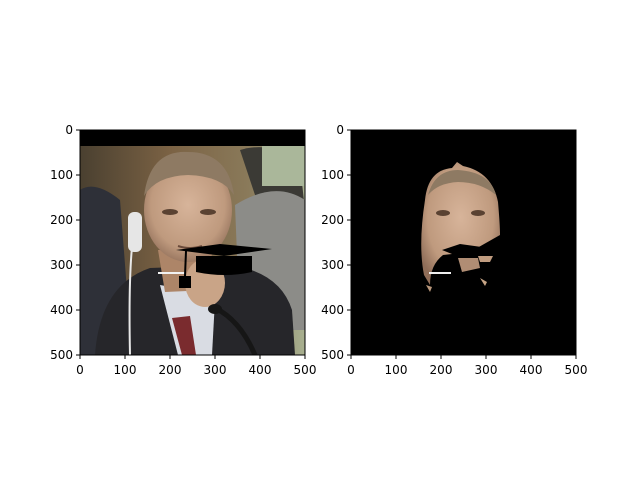  What do you see at coordinates (486, 370) in the screenshot?
I see `right-xtick-label-300: 300` at bounding box center [486, 370].